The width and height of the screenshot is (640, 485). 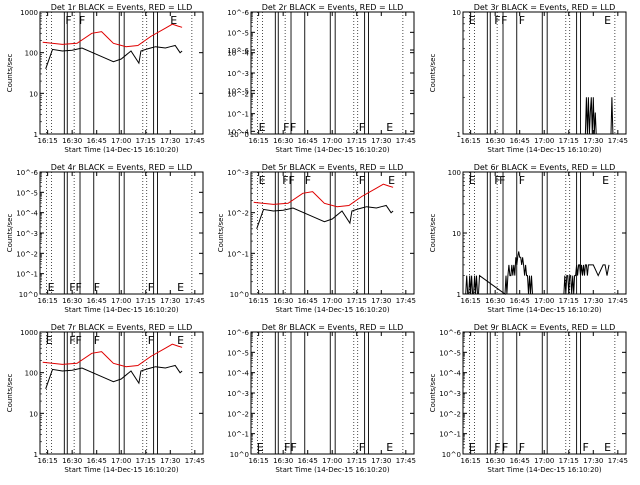 What do you see at coordinates (122, 167) in the screenshot?
I see `chart-title: Det 4r BLACK = Events, RED = LLD` at bounding box center [122, 167].